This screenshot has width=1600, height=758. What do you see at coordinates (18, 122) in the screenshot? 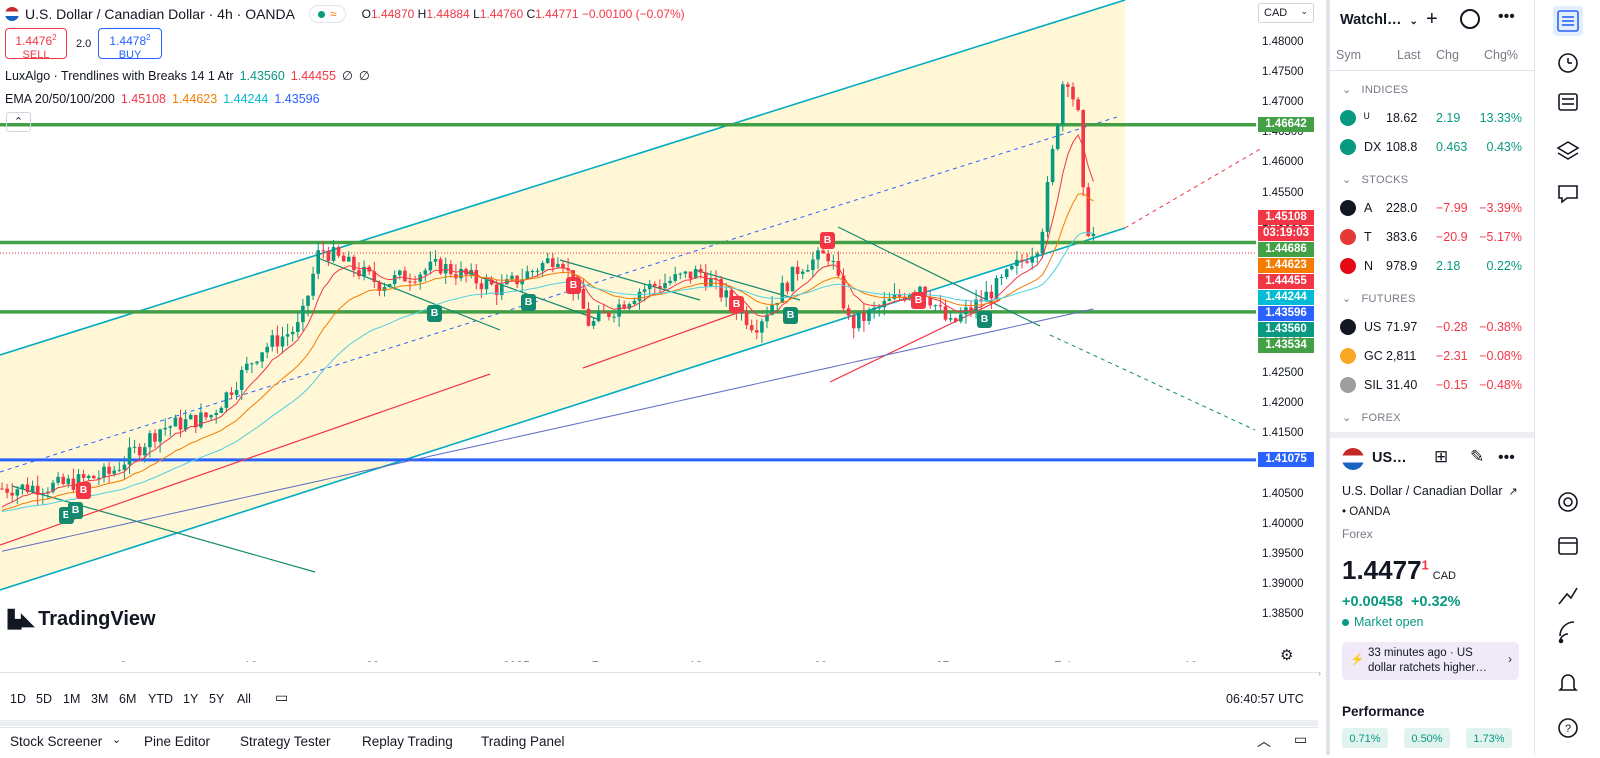
I see `collapse-legend-button: ⌃` at bounding box center [18, 122].